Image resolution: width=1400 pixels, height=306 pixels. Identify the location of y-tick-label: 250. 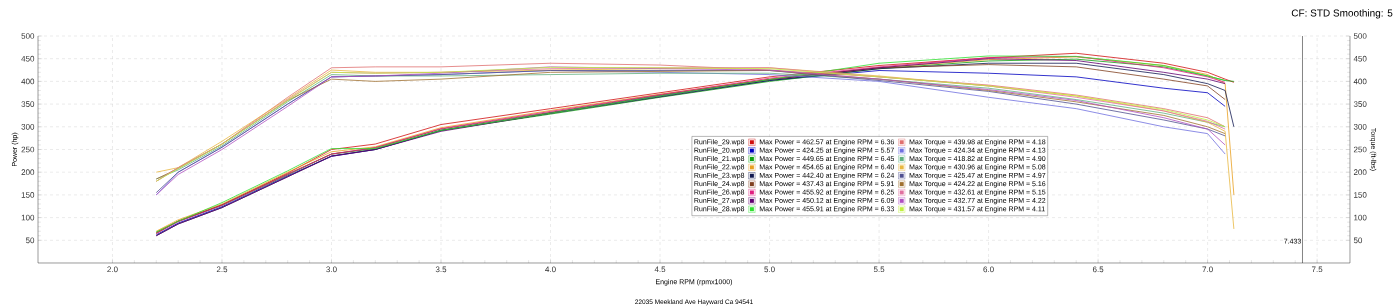
(28, 149).